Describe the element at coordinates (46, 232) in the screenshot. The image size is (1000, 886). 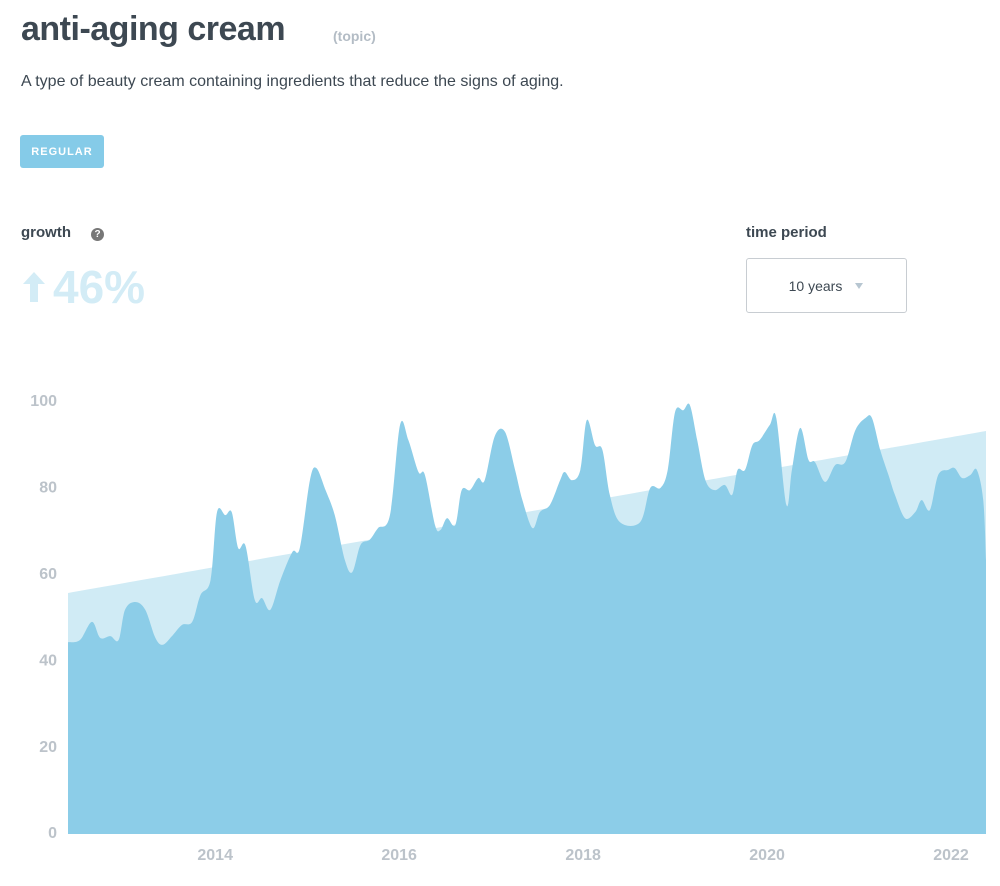
I see `growth-label: growth` at that location.